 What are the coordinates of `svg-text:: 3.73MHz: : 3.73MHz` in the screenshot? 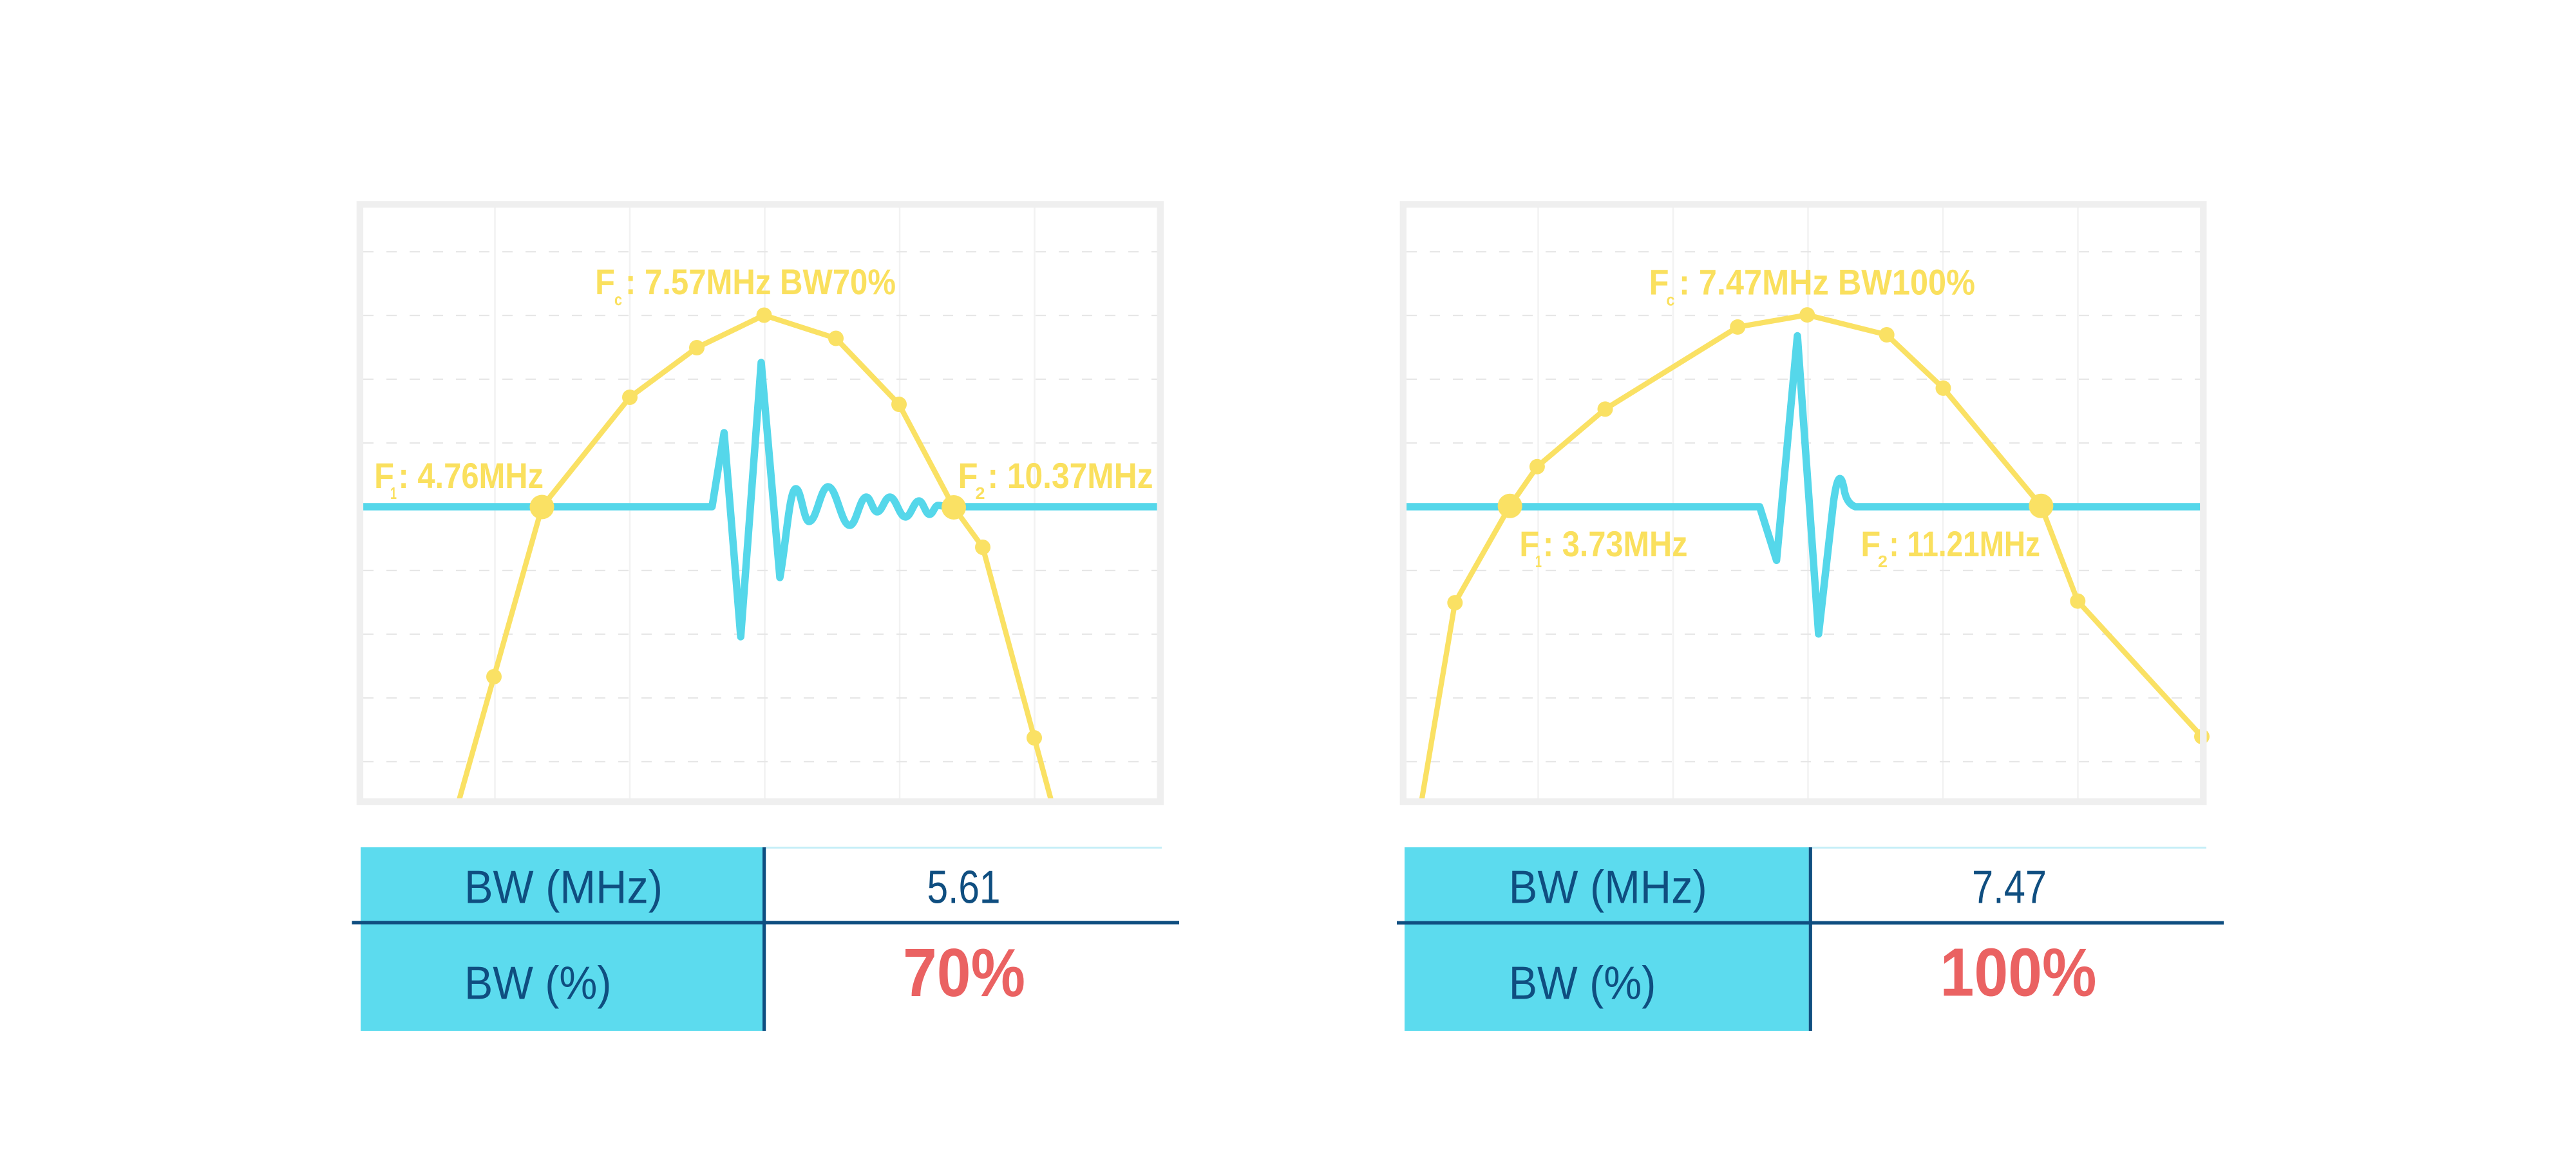 It's located at (1615, 543).